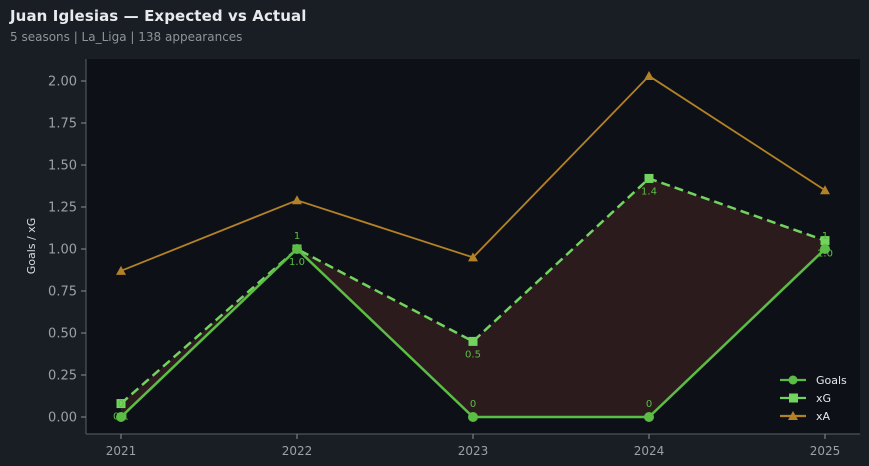 The image size is (869, 466). Describe the element at coordinates (62, 208) in the screenshot. I see `y-tick-label: 1.25` at that location.